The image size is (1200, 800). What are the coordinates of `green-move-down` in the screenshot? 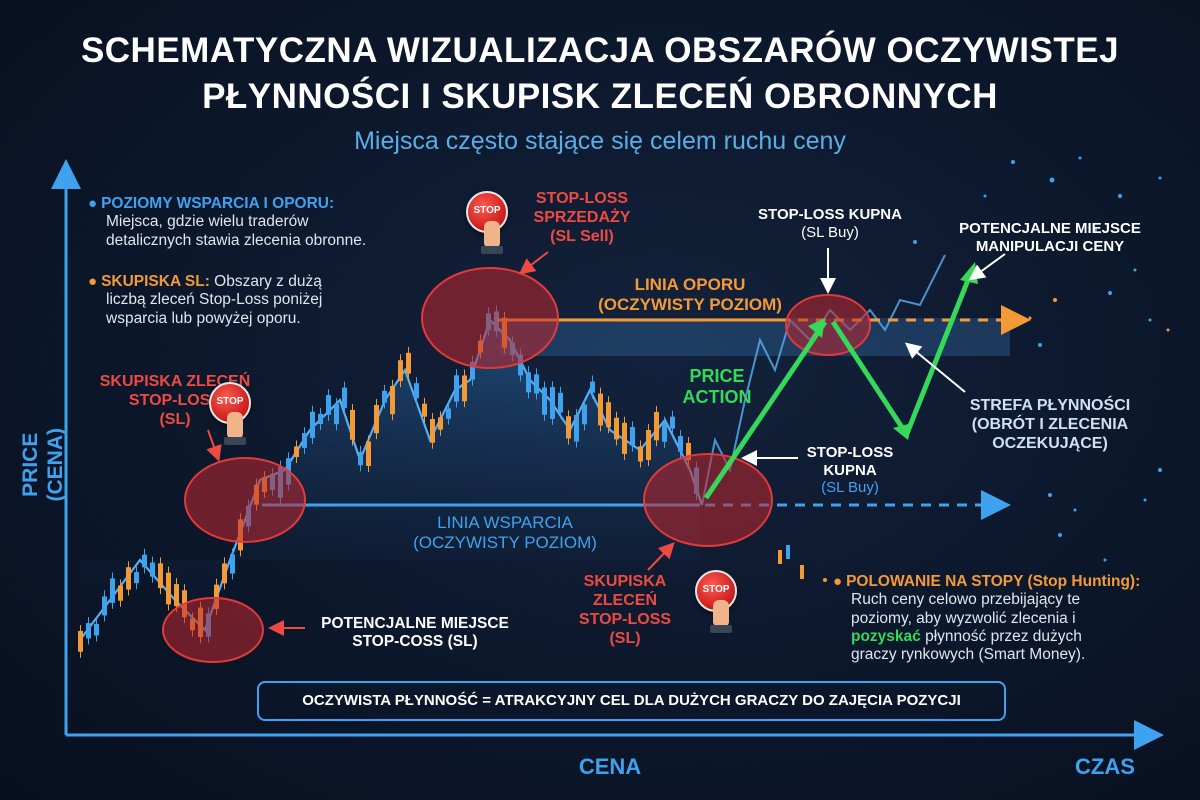 It's located at (869, 377).